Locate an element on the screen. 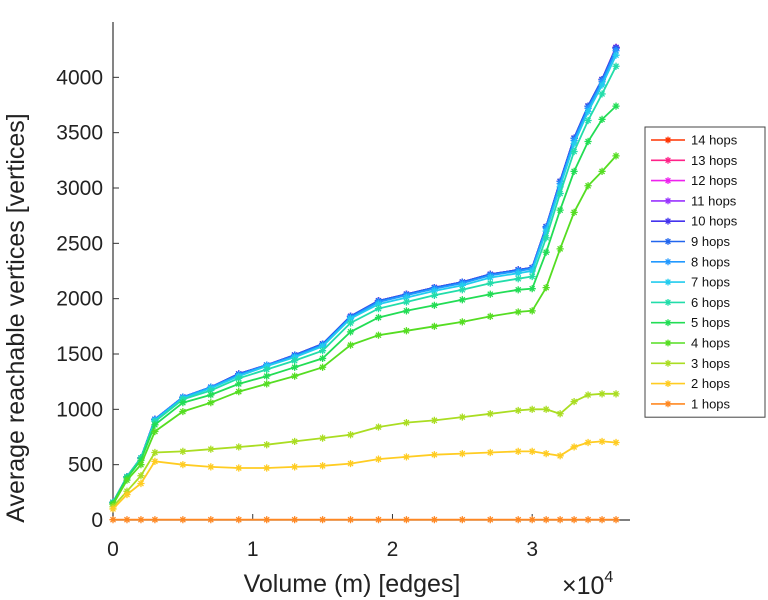  x-axis-label: Volume (m) [edges] is located at coordinates (352, 584).